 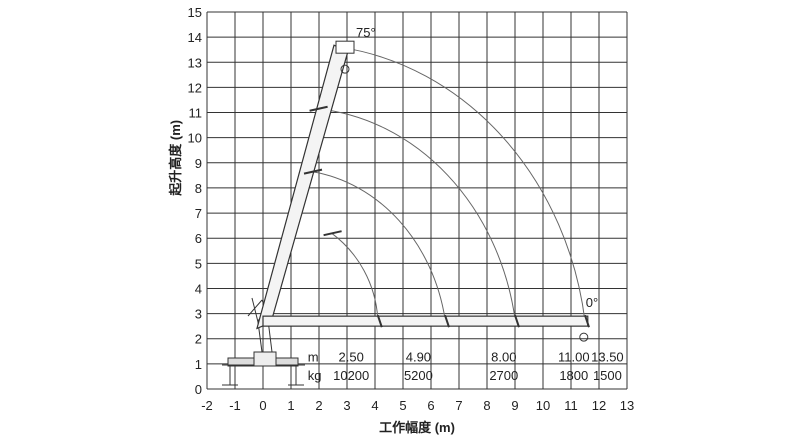 What do you see at coordinates (571, 405) in the screenshot?
I see `x-tick-label: 11` at bounding box center [571, 405].